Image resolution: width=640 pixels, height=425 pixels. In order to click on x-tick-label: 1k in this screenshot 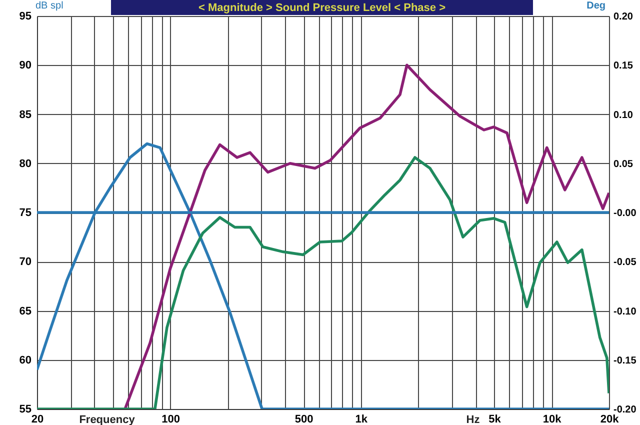, I will do `click(361, 419)`.